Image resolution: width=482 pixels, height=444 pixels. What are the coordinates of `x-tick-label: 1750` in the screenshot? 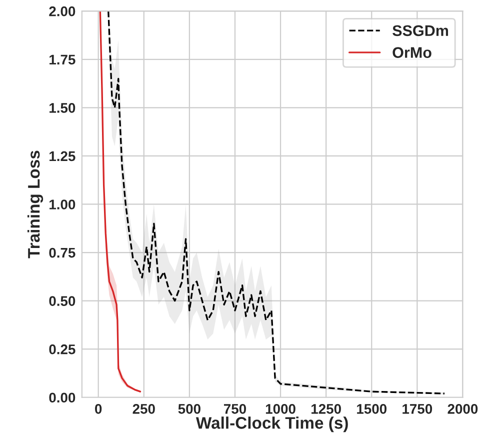 It's located at (417, 409).